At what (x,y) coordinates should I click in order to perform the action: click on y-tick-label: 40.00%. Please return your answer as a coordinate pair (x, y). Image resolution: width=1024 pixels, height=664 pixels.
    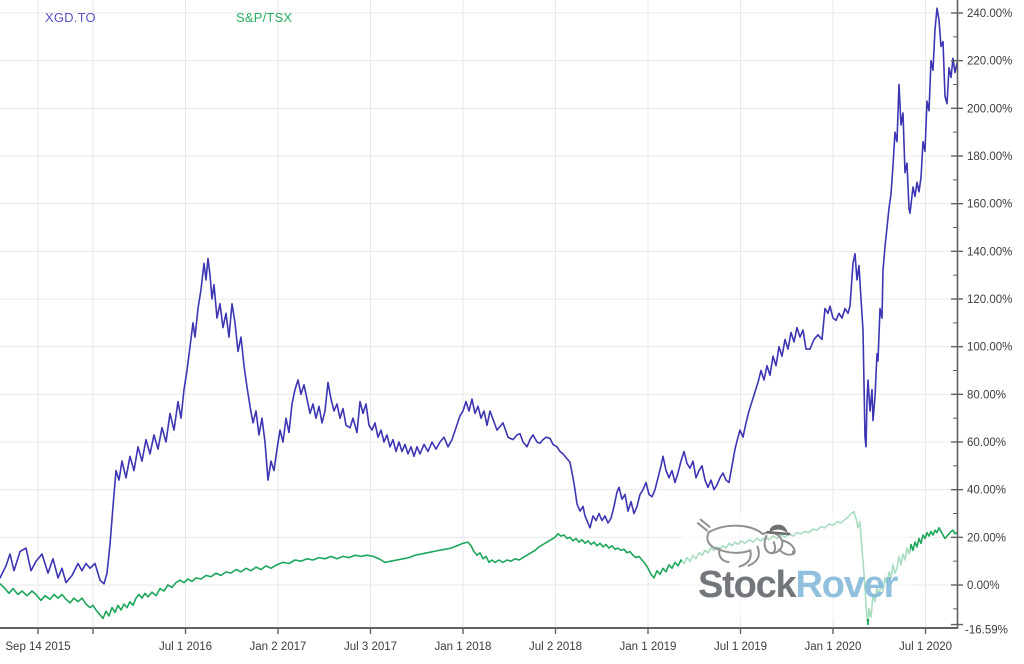
    Looking at the image, I should click on (986, 491).